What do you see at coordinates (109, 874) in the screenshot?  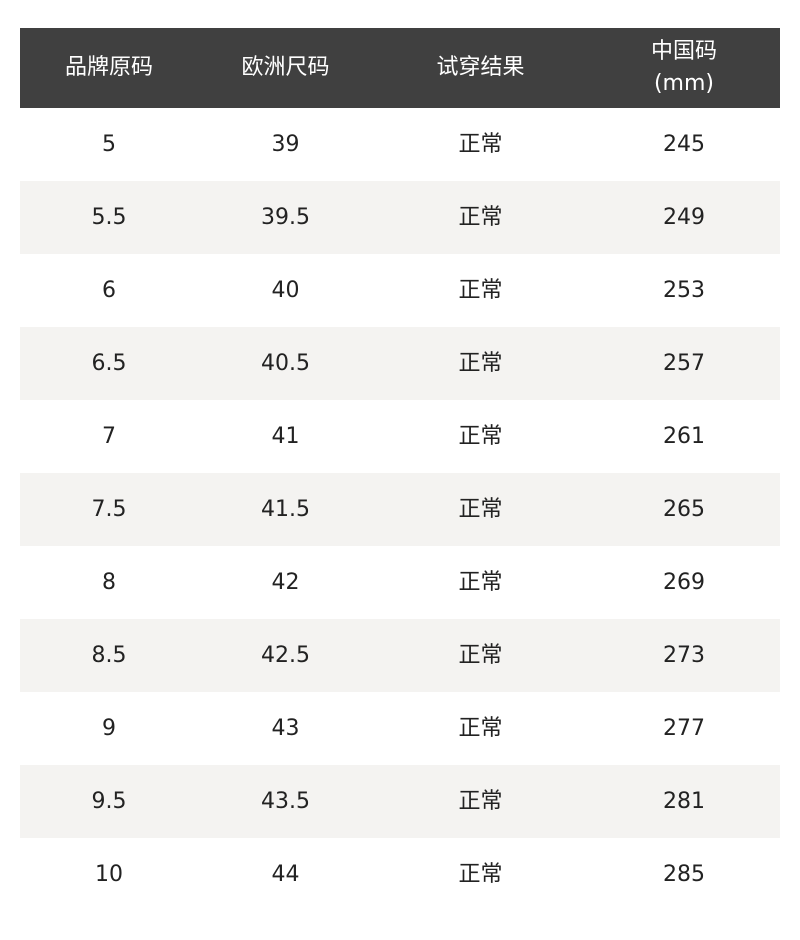 I see `cell-brand-size: 10` at bounding box center [109, 874].